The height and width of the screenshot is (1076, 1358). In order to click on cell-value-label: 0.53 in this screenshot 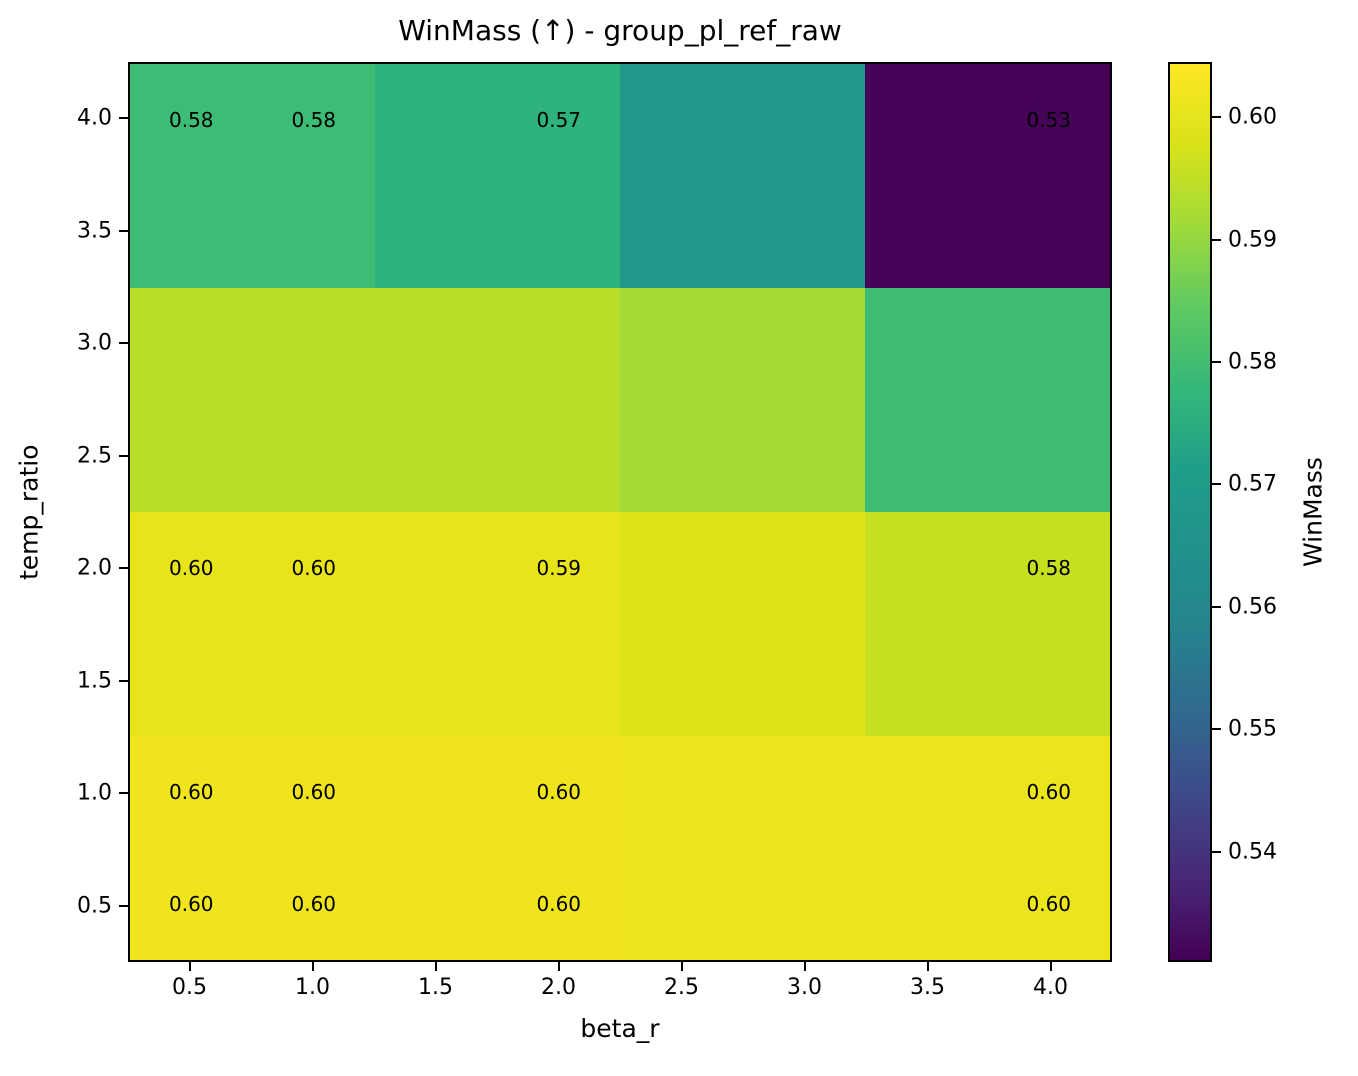, I will do `click(1049, 120)`.